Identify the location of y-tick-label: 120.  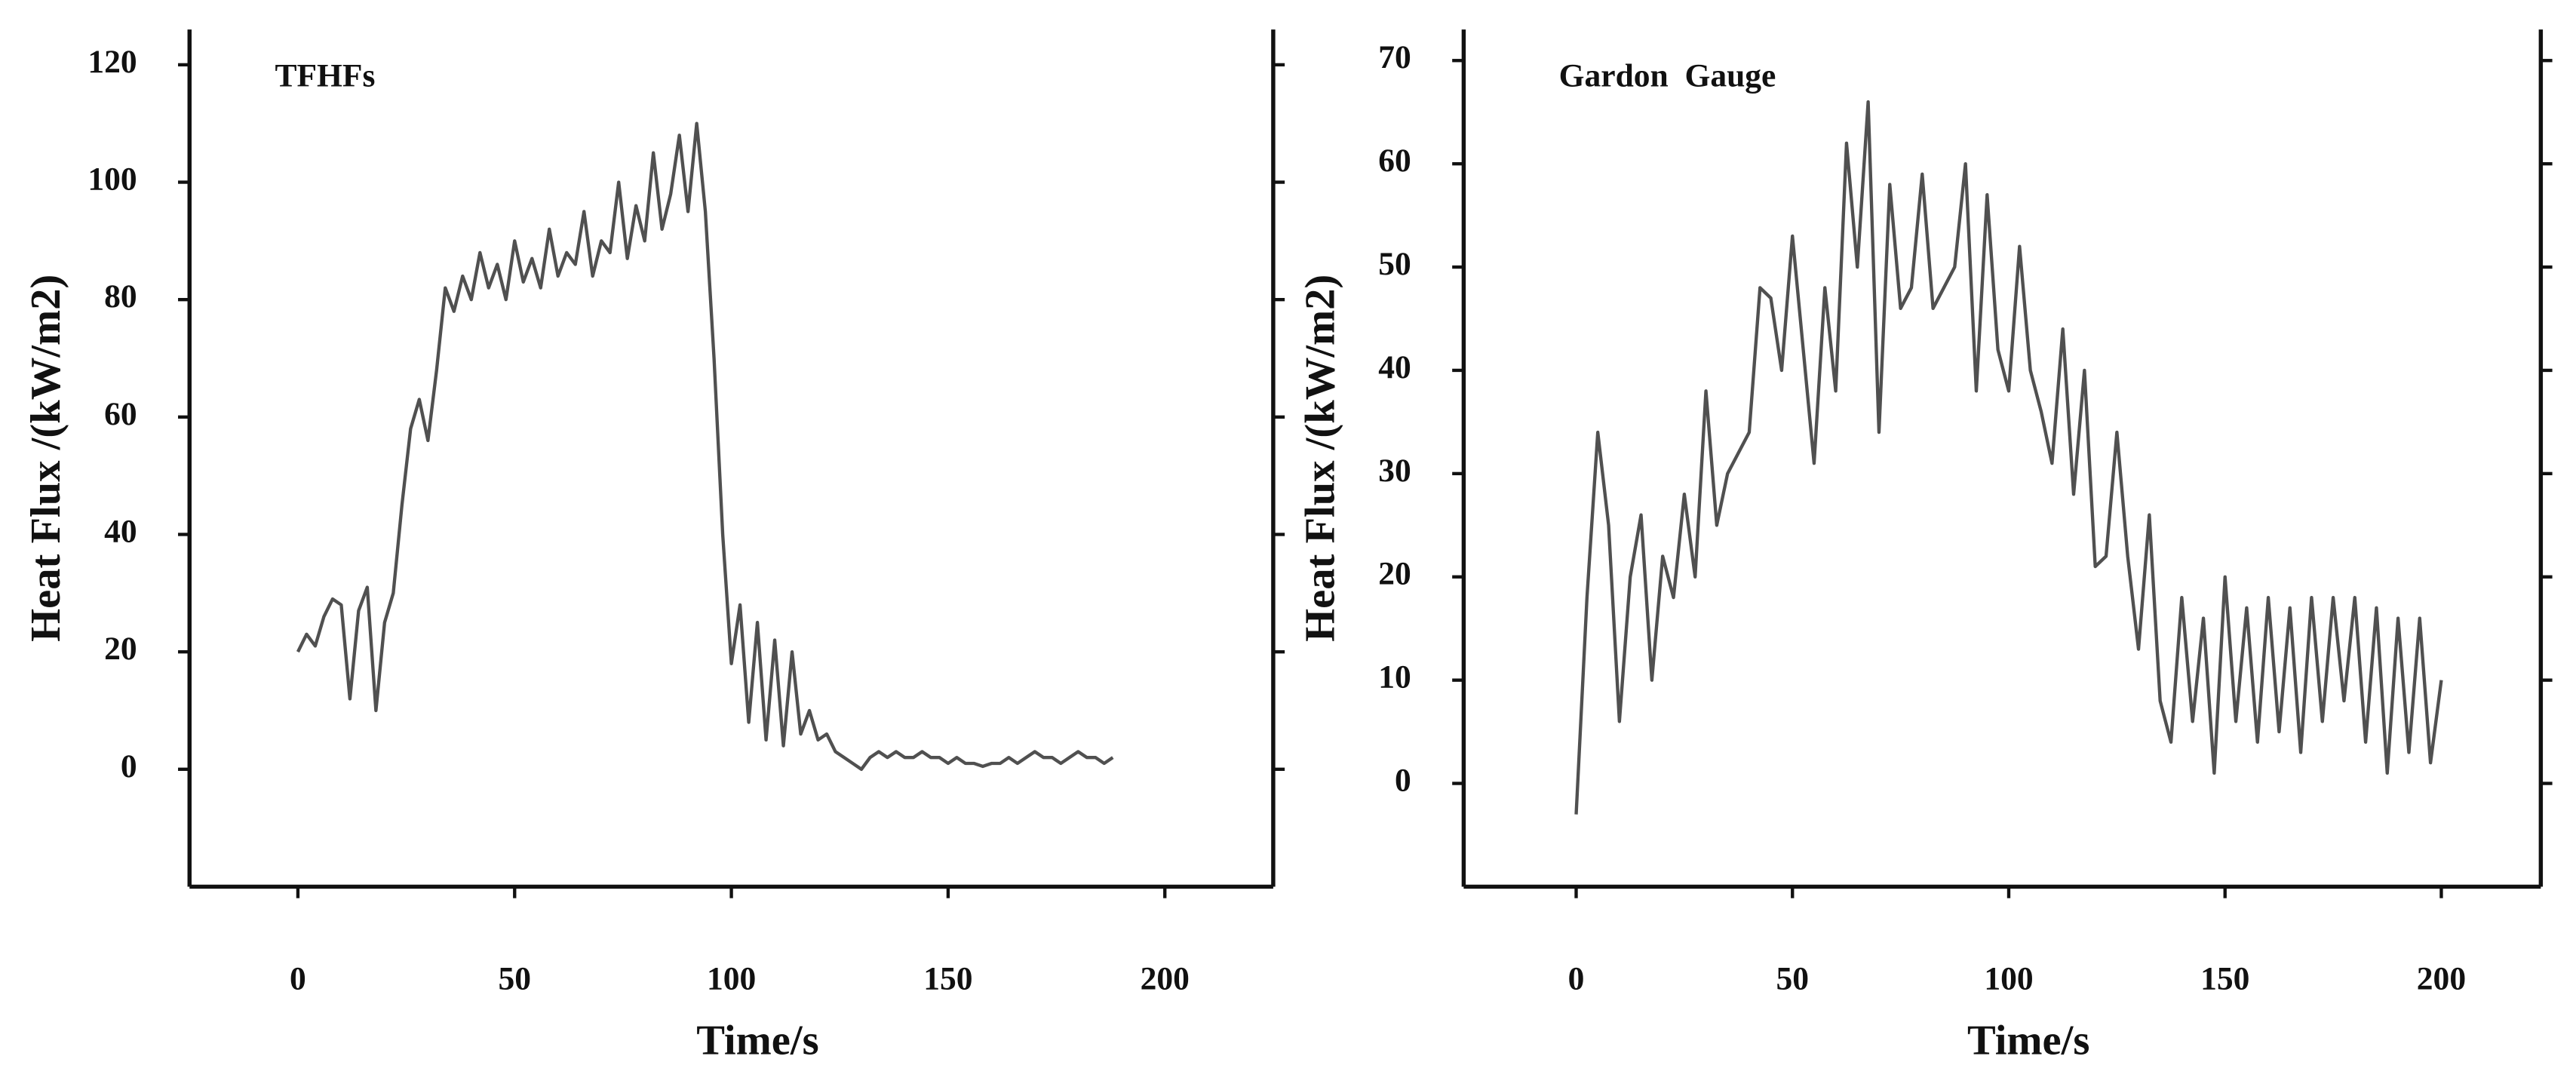
(112, 62).